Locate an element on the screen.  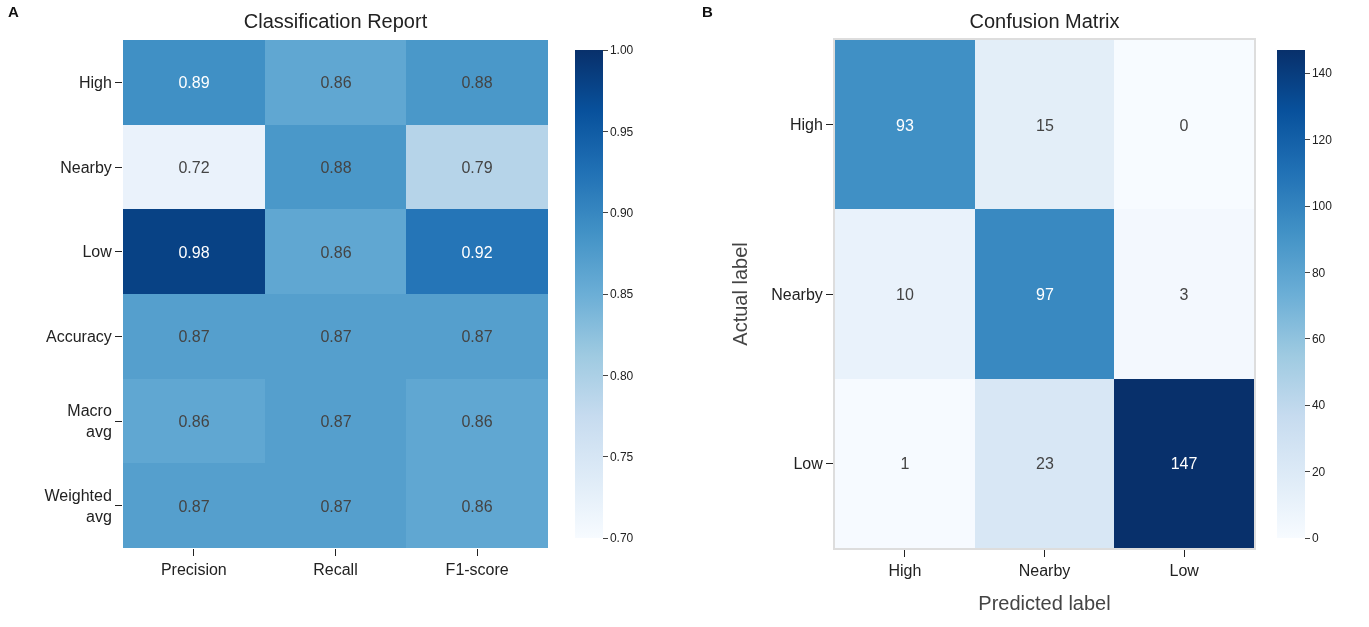
text: B is located at coordinates (707, 11).